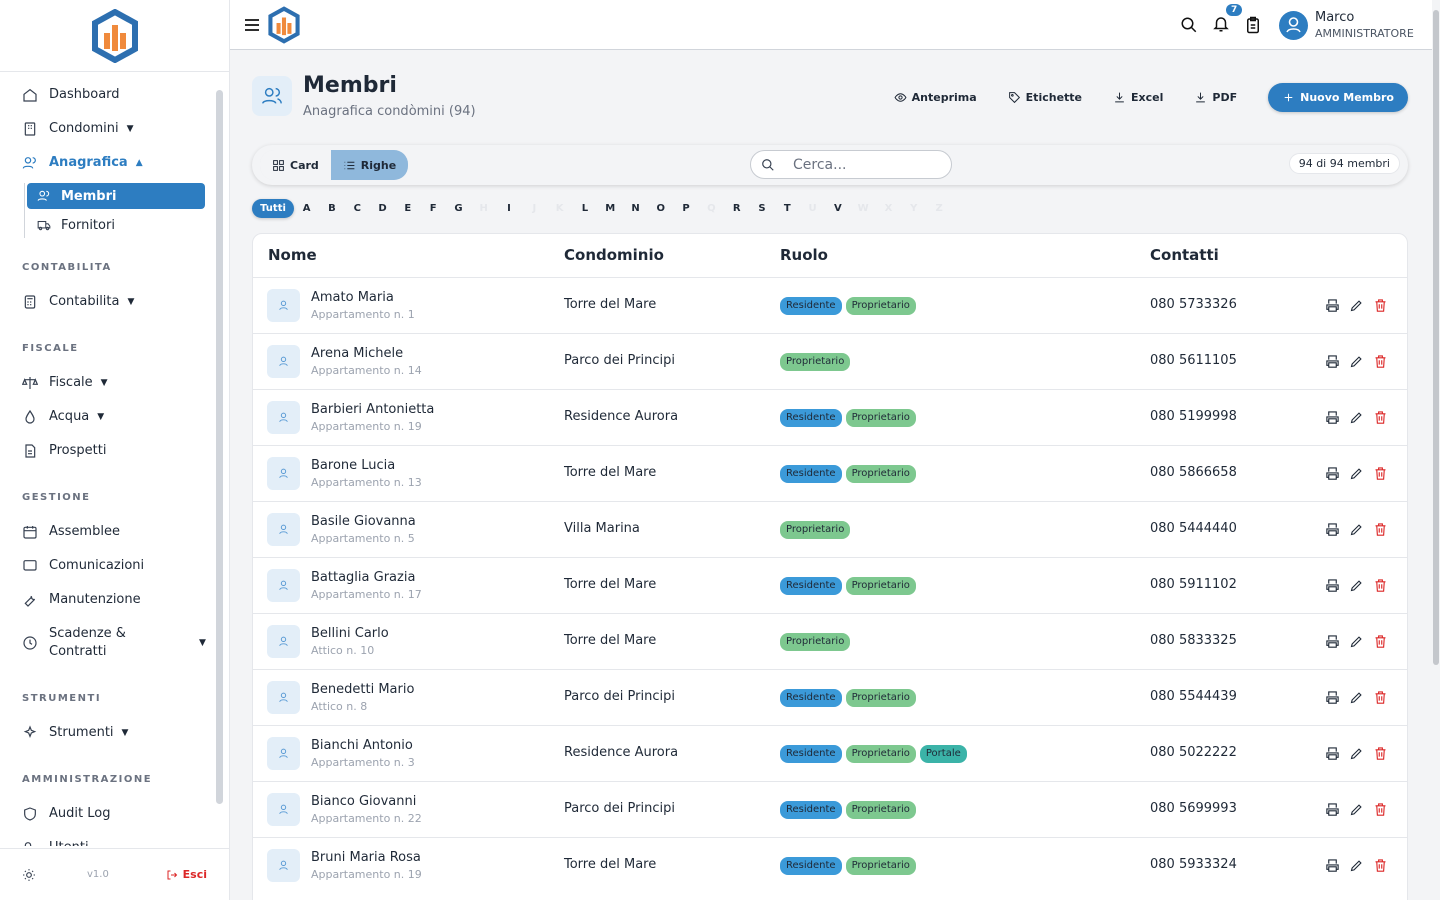 This screenshot has width=1440, height=900. Describe the element at coordinates (509, 208) in the screenshot. I see `letter-filter-item: I` at that location.